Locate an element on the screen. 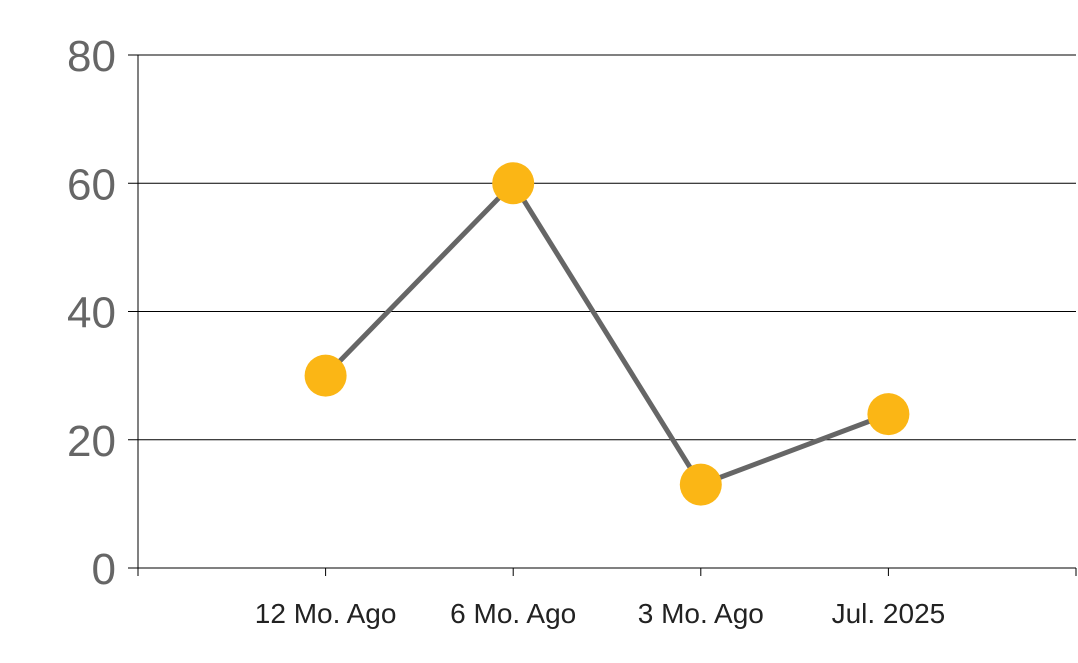 This screenshot has height=663, width=1078. x-tick-label: 6 Mo. Ago is located at coordinates (513, 613).